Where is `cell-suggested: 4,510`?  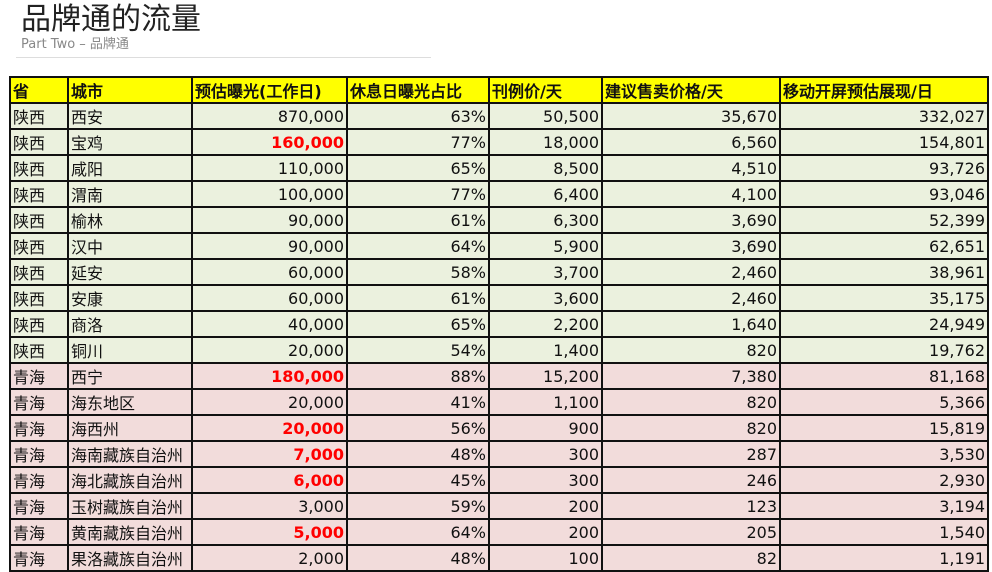
cell-suggested: 4,510 is located at coordinates (691, 168).